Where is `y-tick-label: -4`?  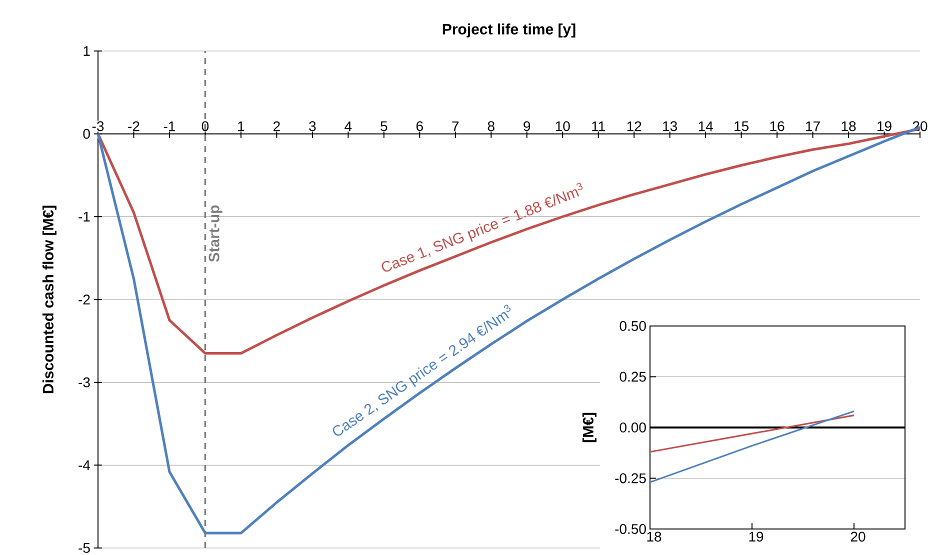
y-tick-label: -4 is located at coordinates (84, 465).